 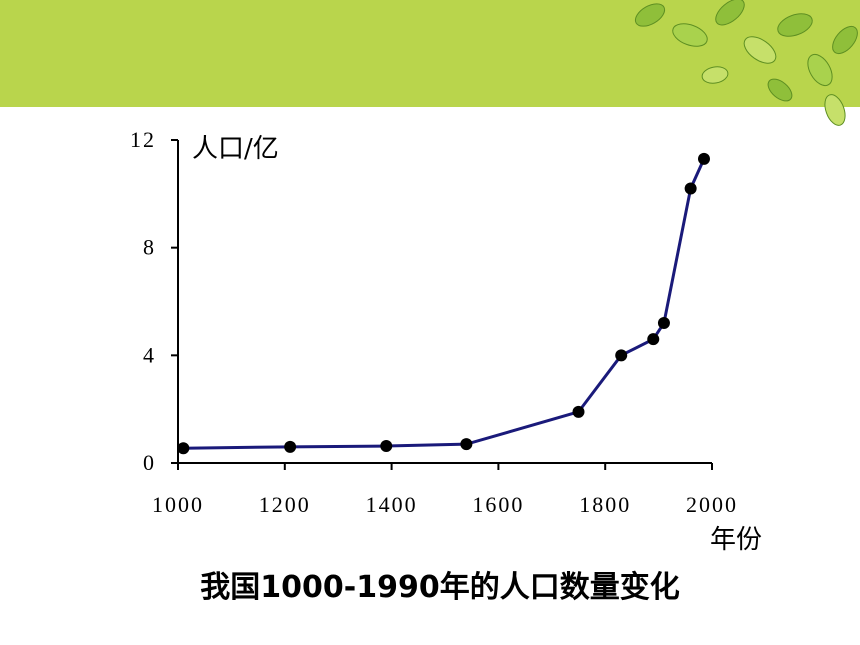 I want to click on leaf-decoration, so click(x=746, y=63).